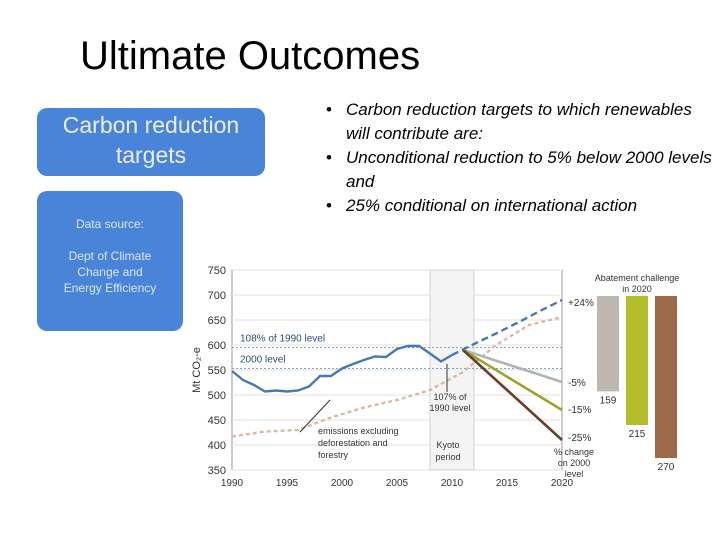  I want to click on annotation-107pct: 107% of, so click(450, 397).